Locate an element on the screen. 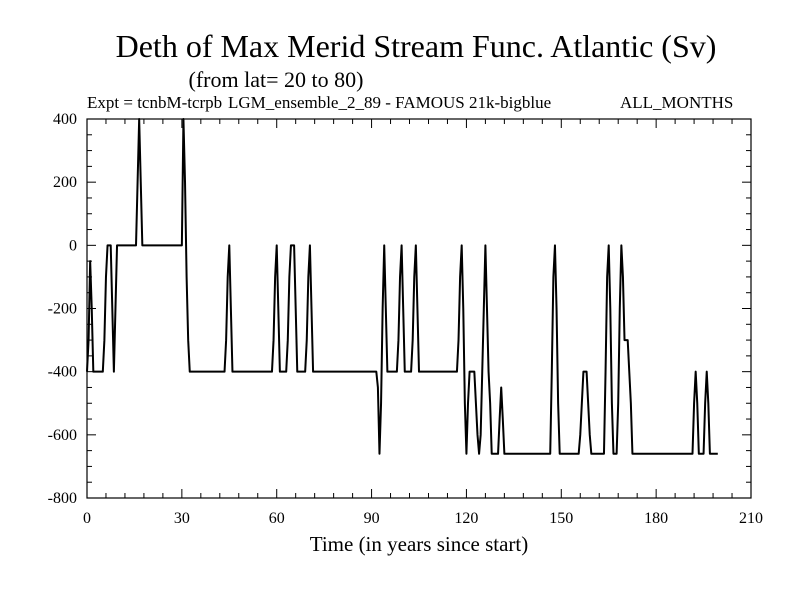 Image resolution: width=800 pixels, height=600 pixels. months-label: ALL_MONTHS is located at coordinates (676, 102).